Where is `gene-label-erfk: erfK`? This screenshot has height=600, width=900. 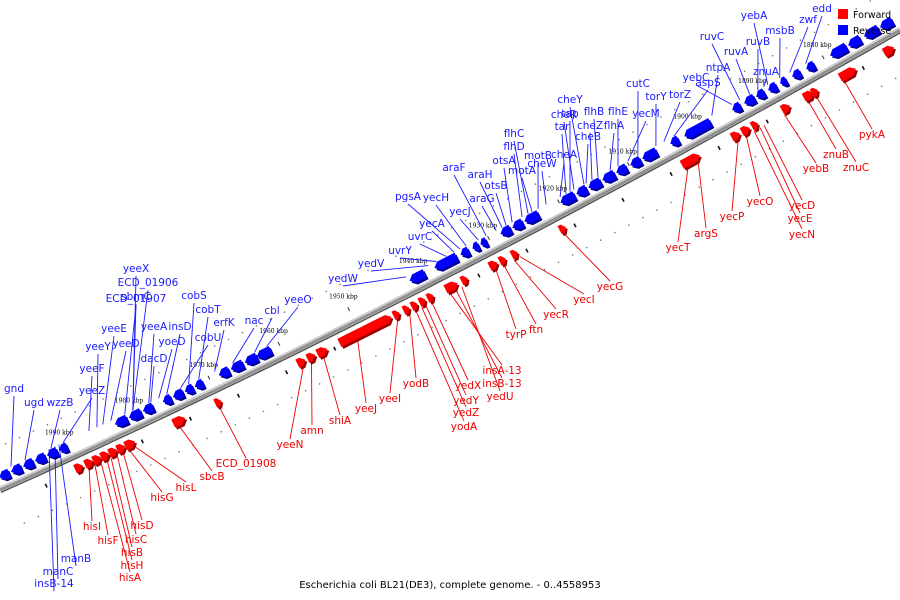
gene-label-erfk: erfK is located at coordinates (224, 323).